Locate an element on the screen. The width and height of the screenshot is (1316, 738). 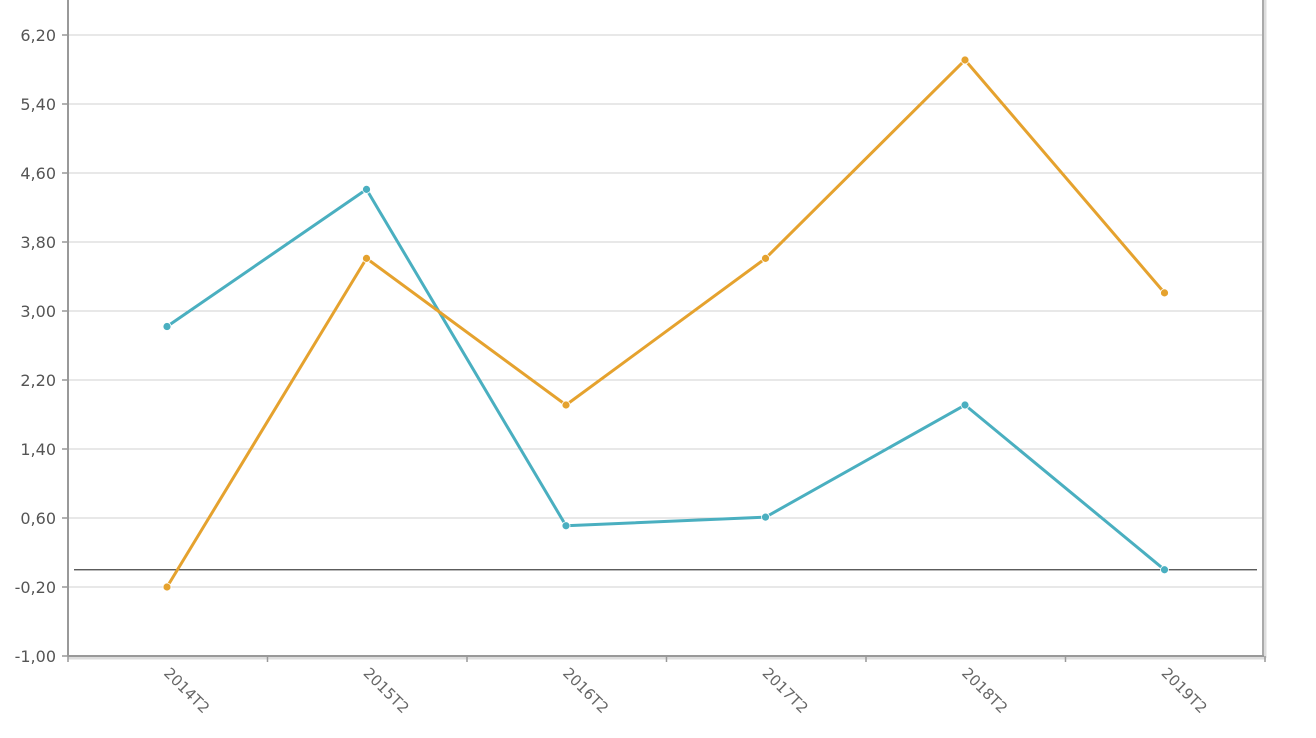
x-tick-label: 2014T2 is located at coordinates (186, 690).